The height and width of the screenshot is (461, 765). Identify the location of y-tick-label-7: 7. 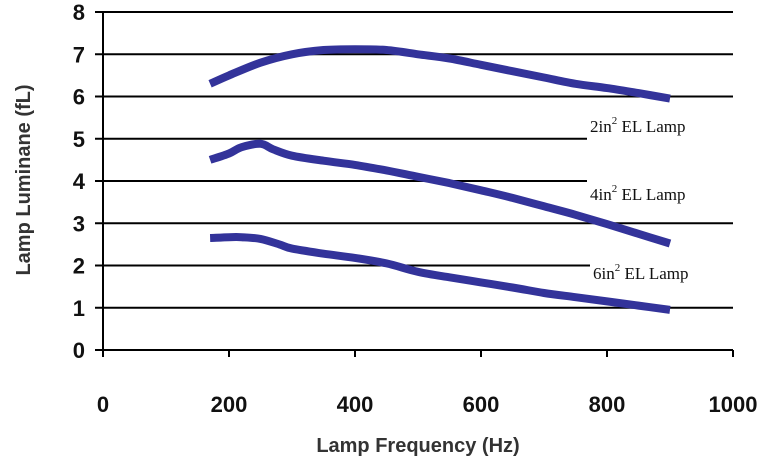
(79, 54).